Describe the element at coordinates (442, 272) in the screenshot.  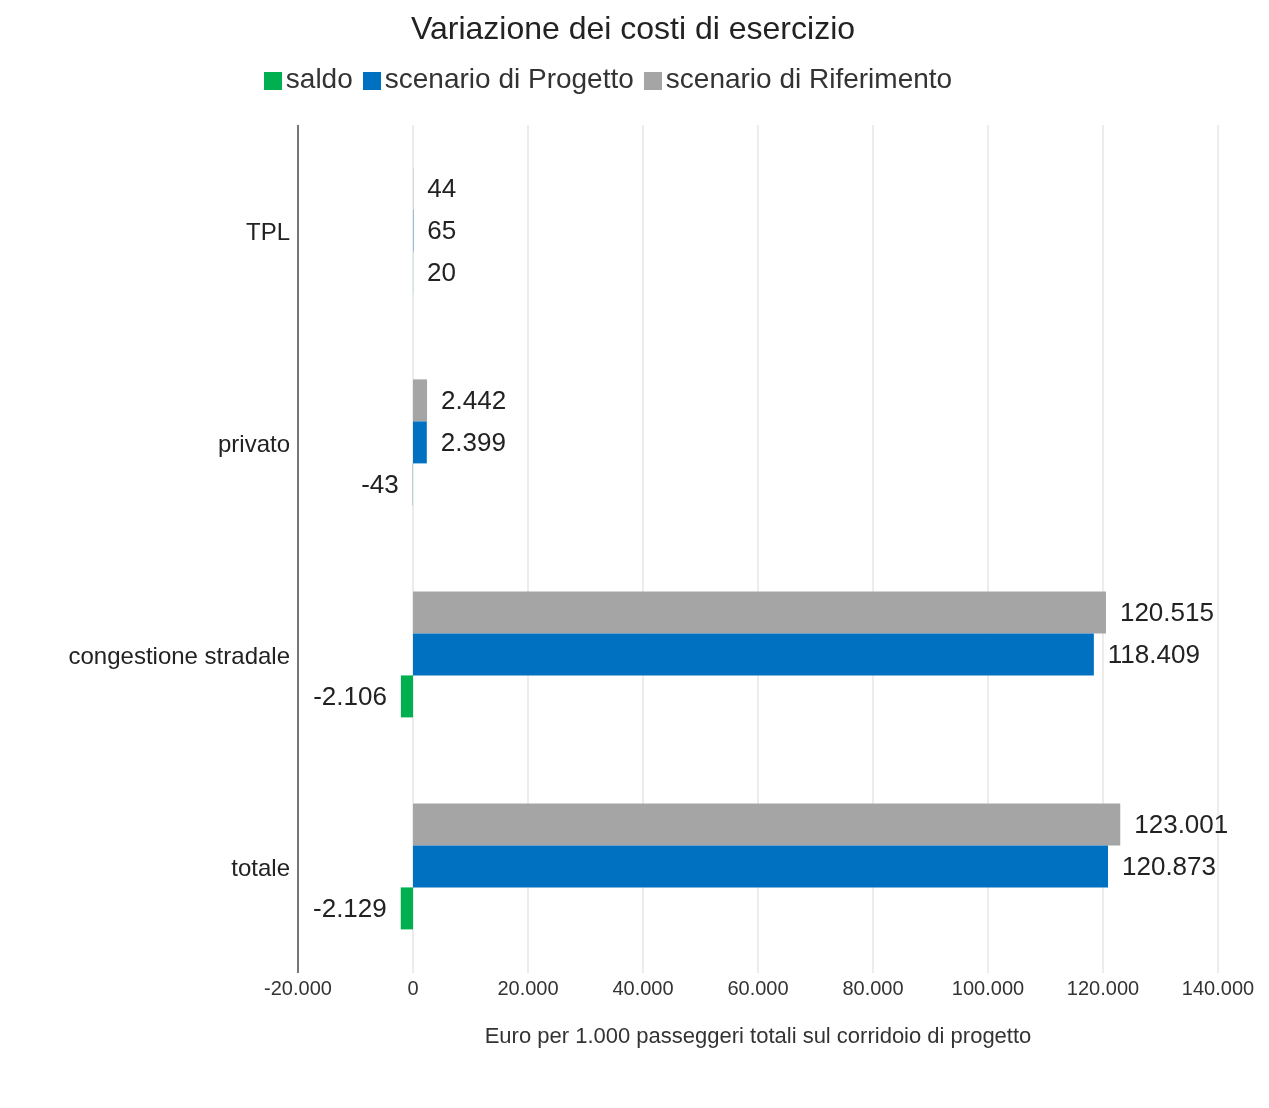
I see `data-label: 20` at that location.